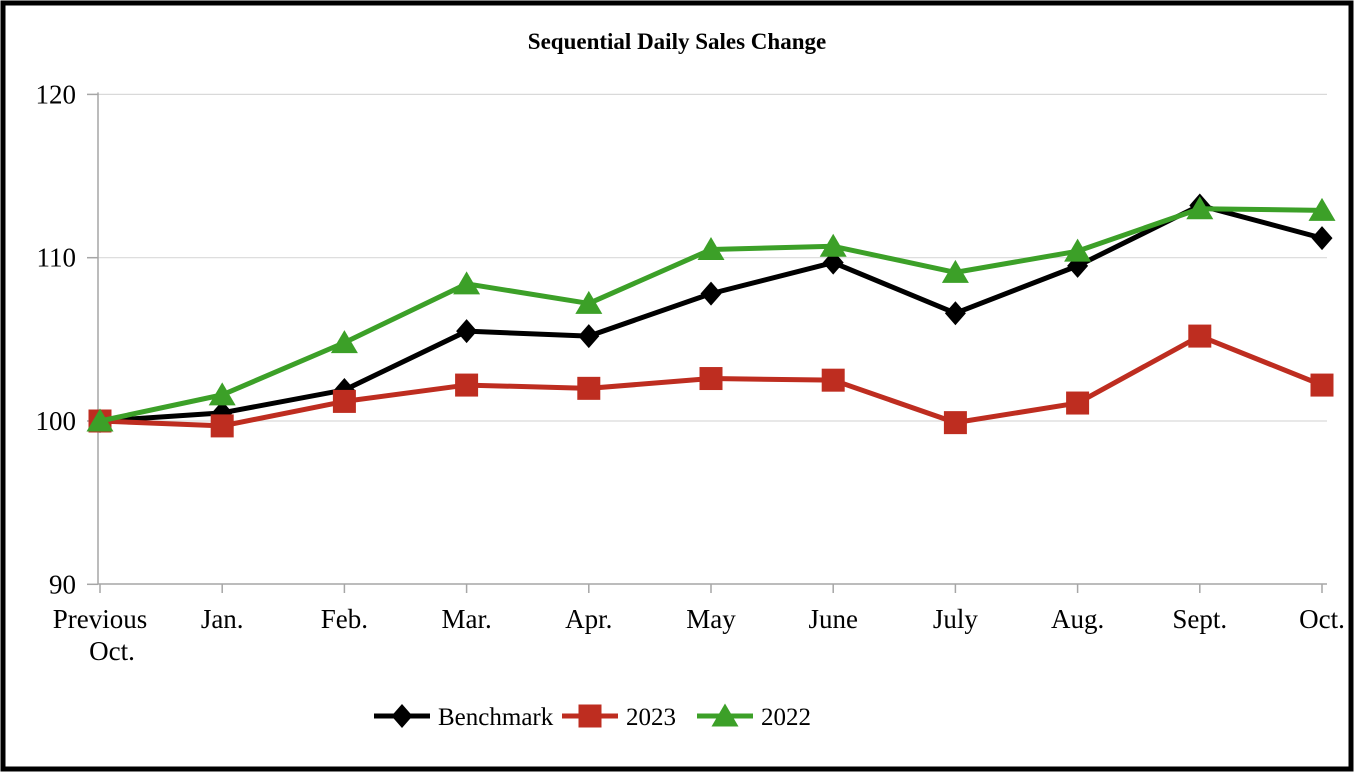 The image size is (1354, 772). Describe the element at coordinates (588, 619) in the screenshot. I see `x-tick-label: Apr.` at that location.